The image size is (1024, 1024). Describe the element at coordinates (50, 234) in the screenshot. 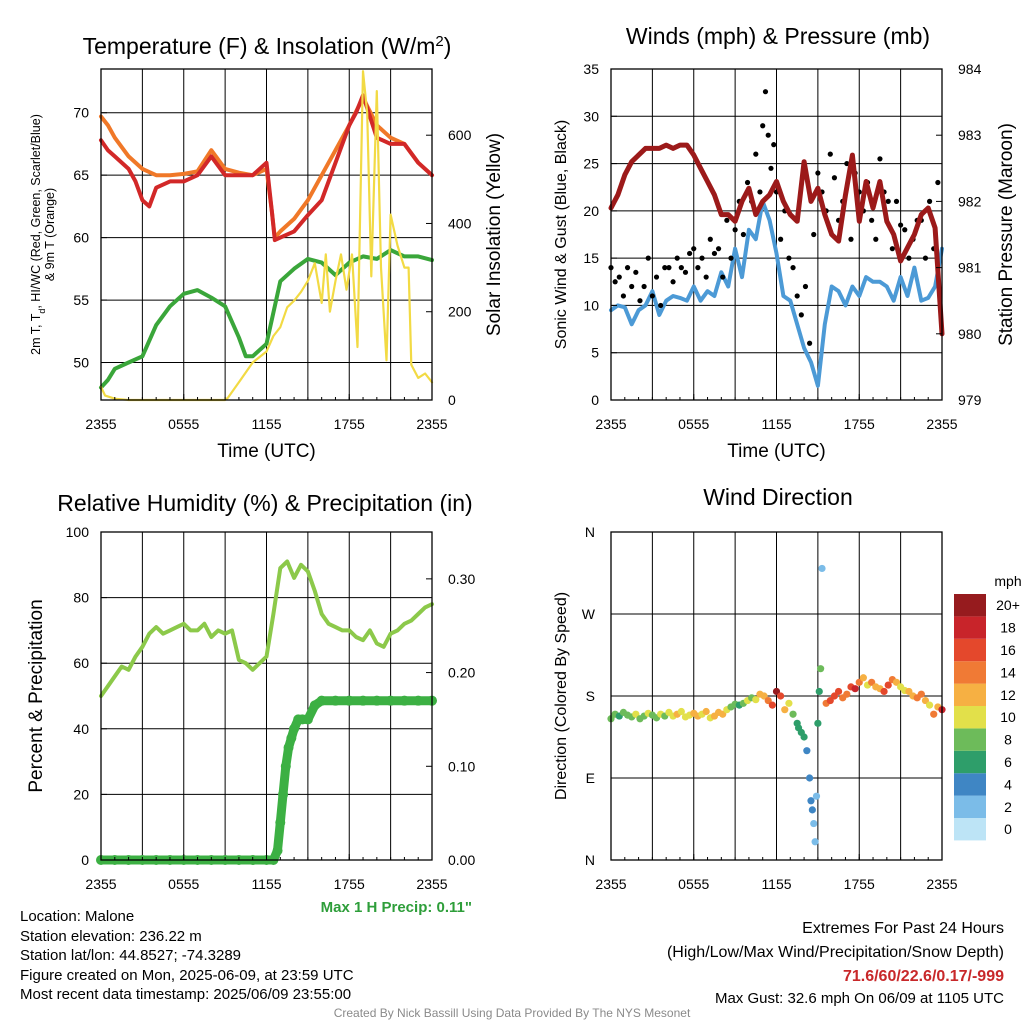

I see `y-axis-label-line: & 9m T (Orange)` at that location.